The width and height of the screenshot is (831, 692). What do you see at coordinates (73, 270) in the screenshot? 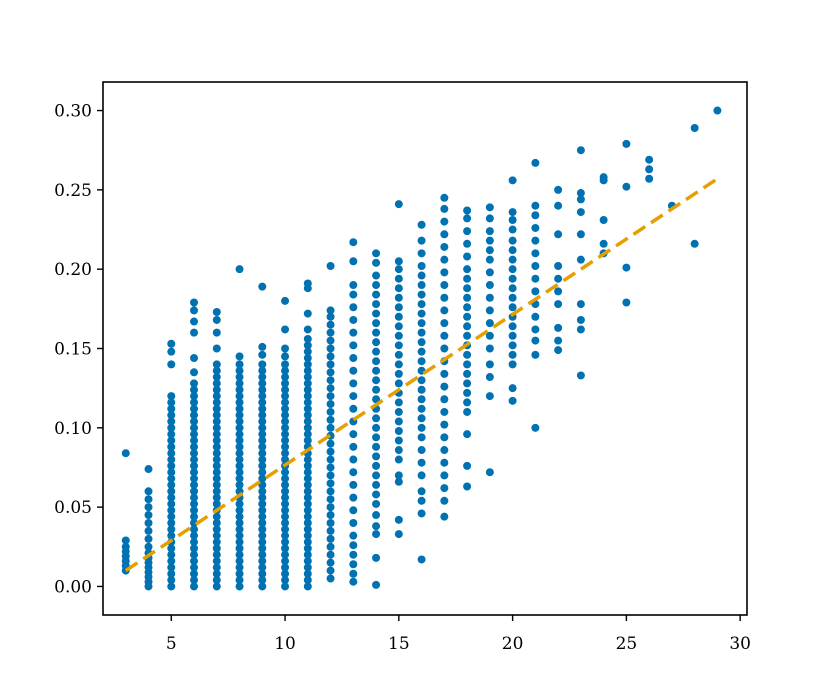
I see `y-tick-label: 0.20` at bounding box center [73, 270].